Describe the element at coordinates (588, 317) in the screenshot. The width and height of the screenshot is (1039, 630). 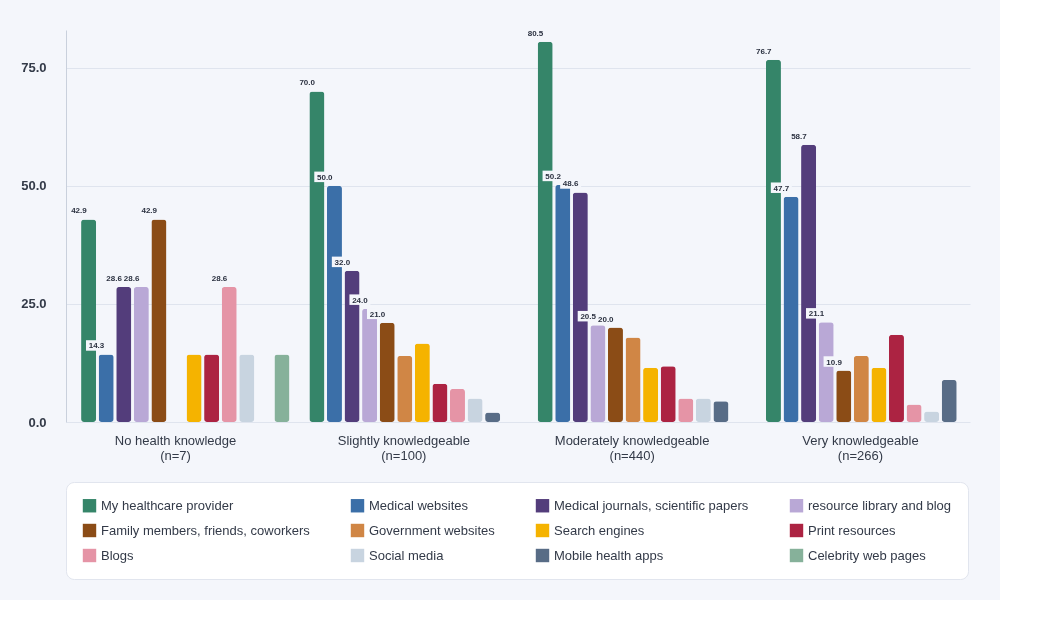
I see `data-label: 20.5` at that location.